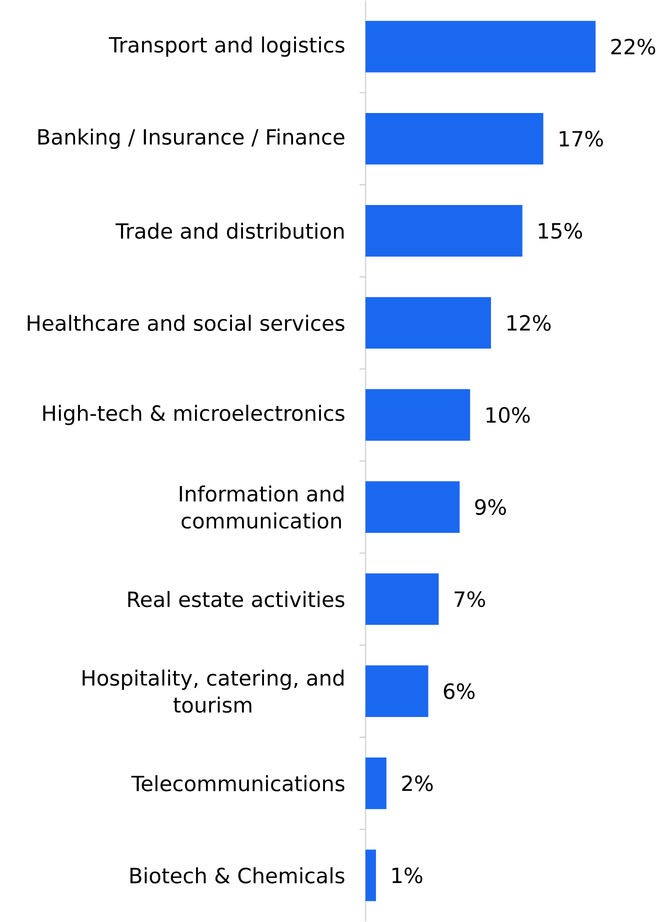 This screenshot has width=671, height=922. Describe the element at coordinates (560, 230) in the screenshot. I see `data-label: 15%` at that location.